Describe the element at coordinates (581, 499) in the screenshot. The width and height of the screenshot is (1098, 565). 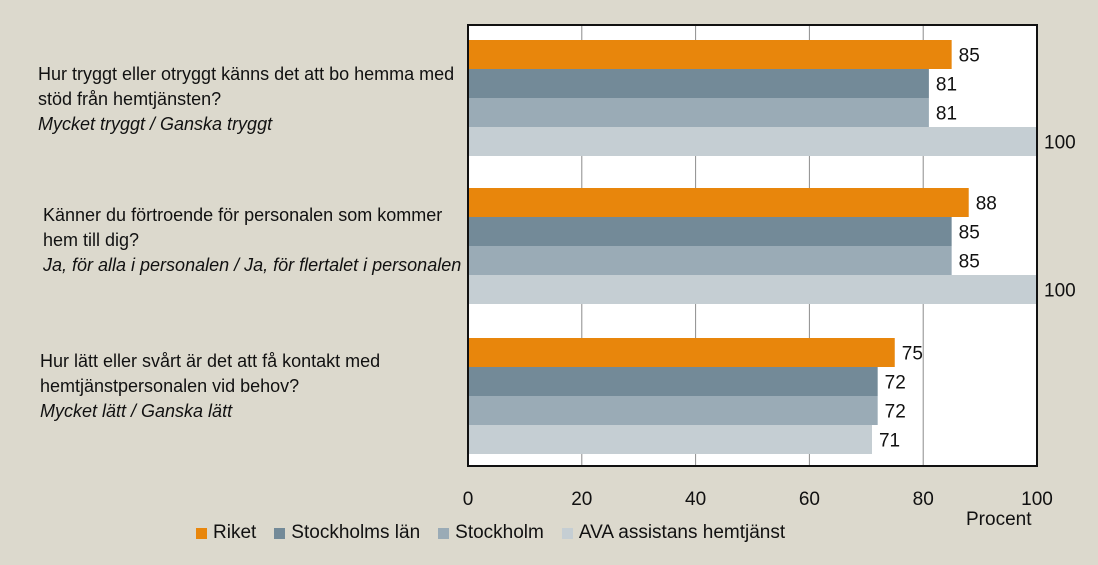
I see `x-tick-label: 20` at that location.